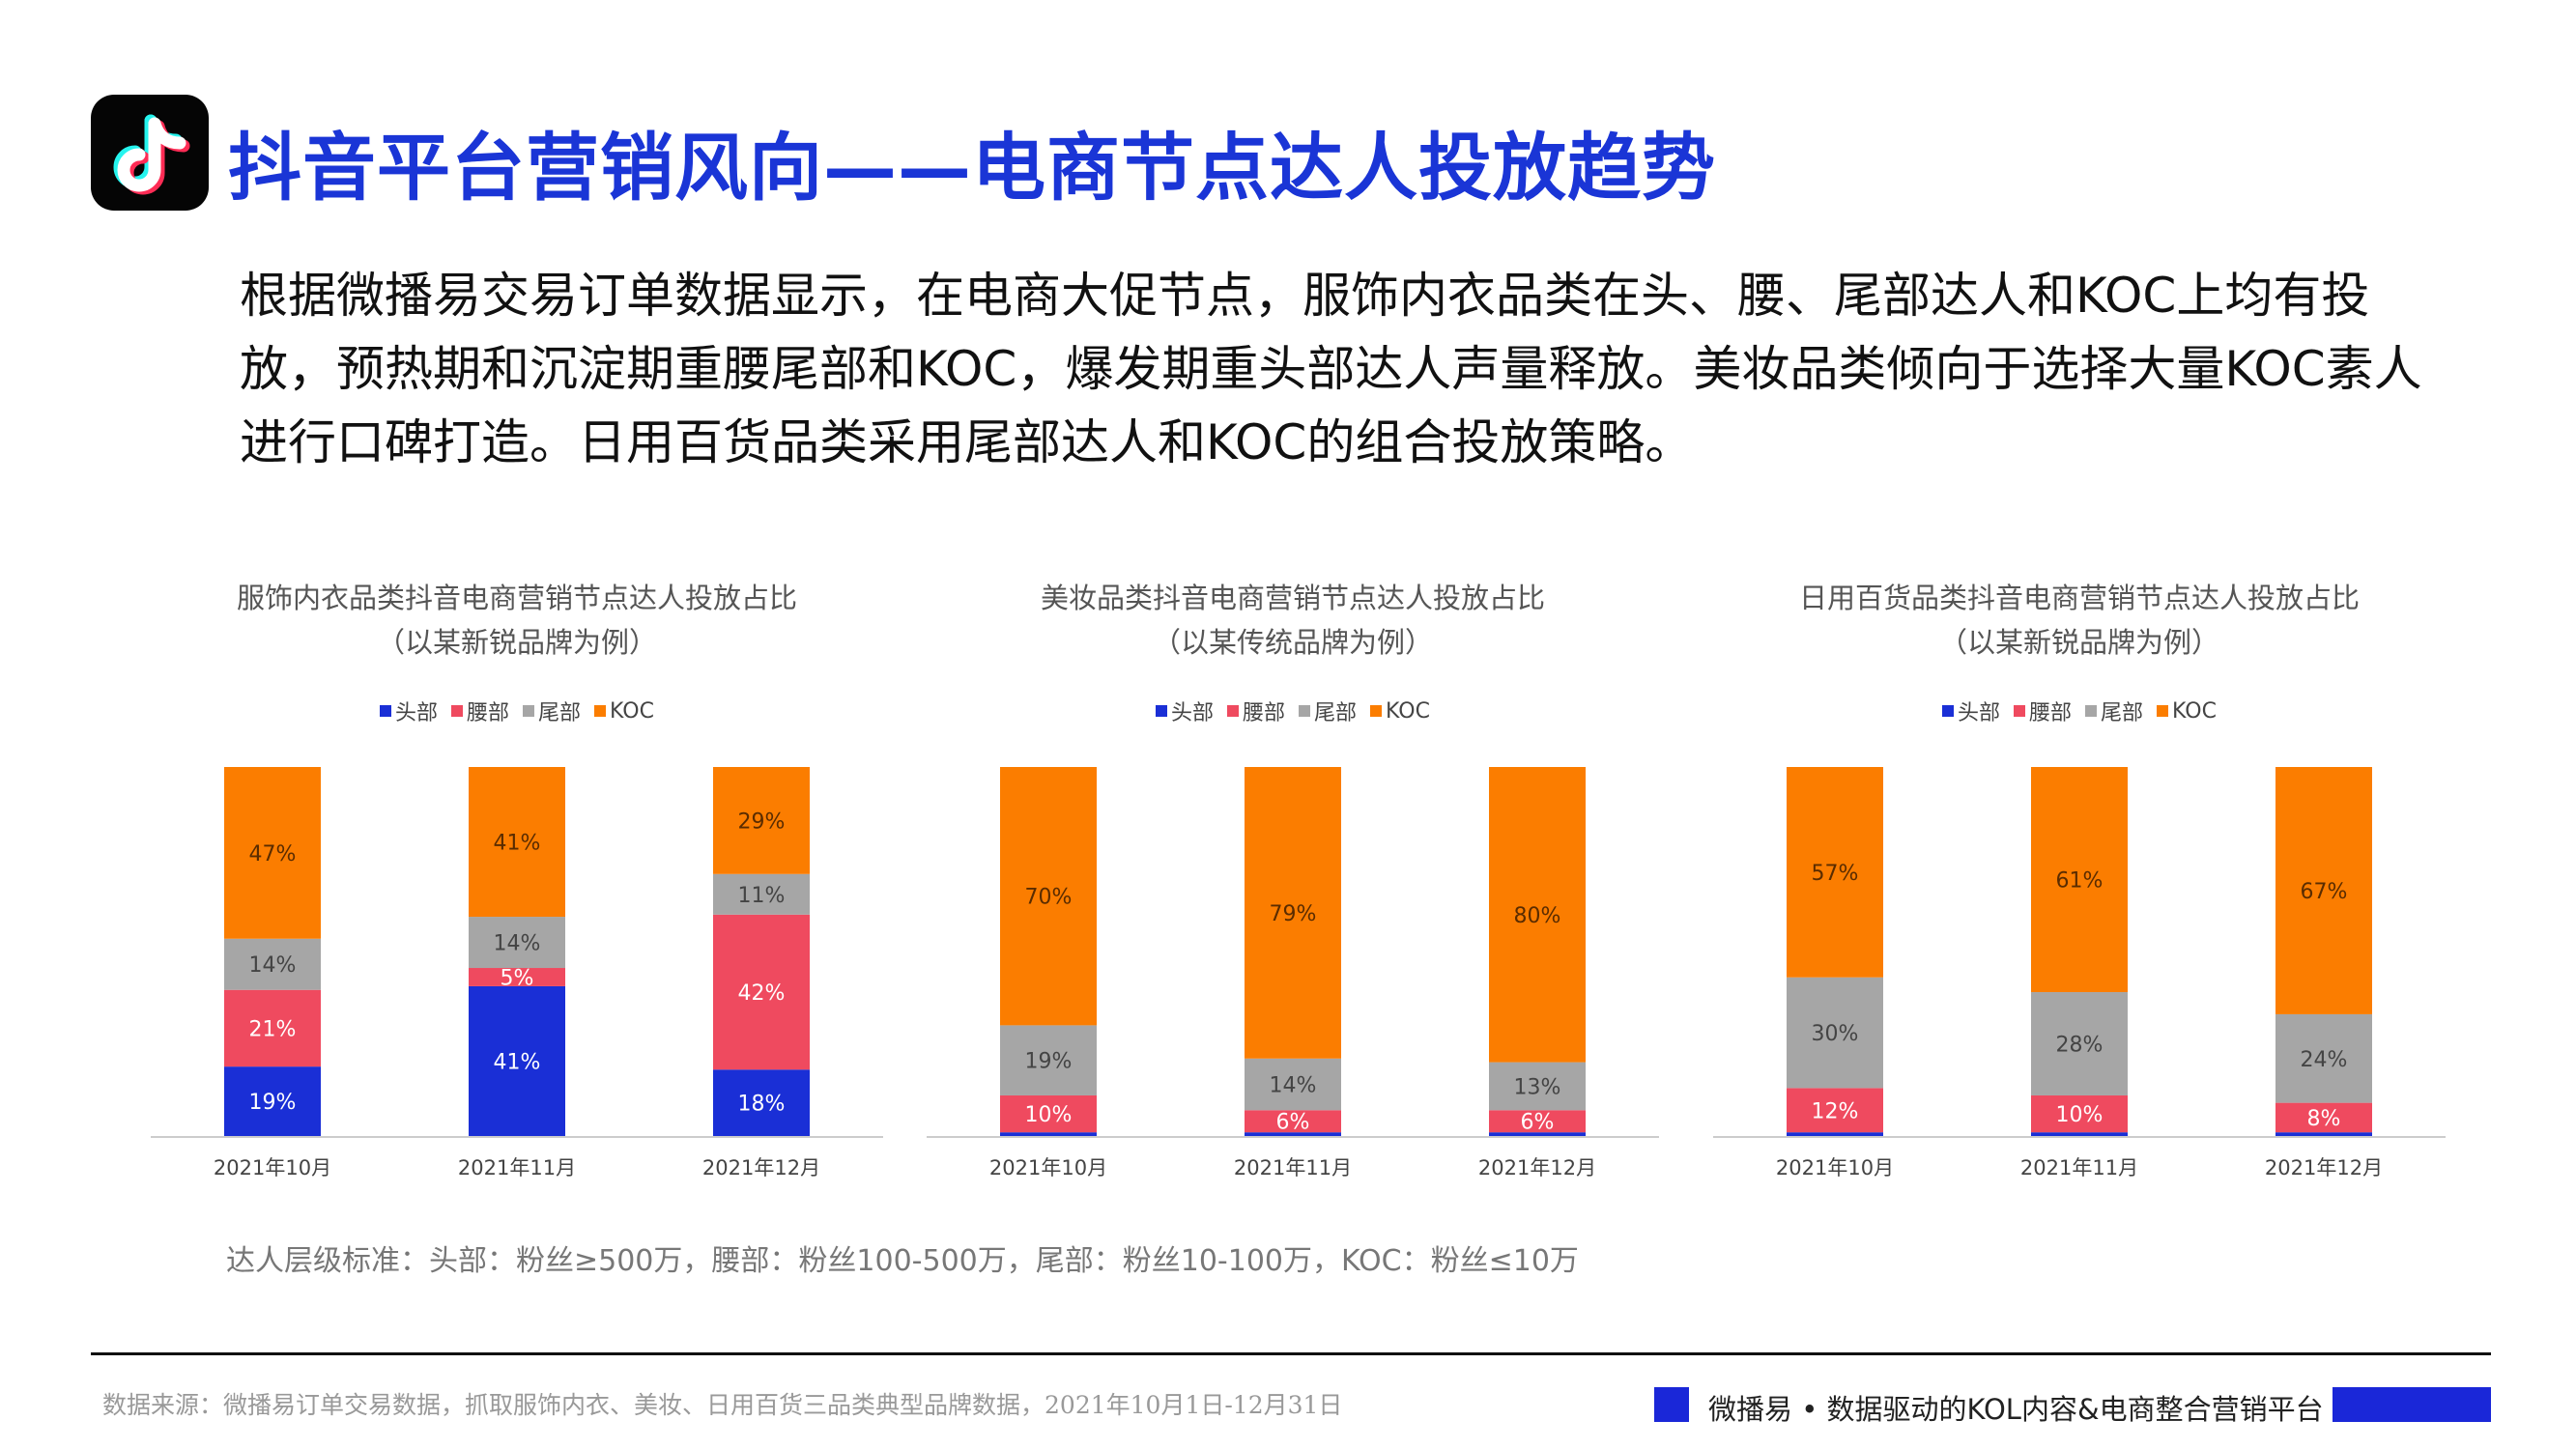  Describe the element at coordinates (1291, 1353) in the screenshot. I see `footer-divider` at that location.